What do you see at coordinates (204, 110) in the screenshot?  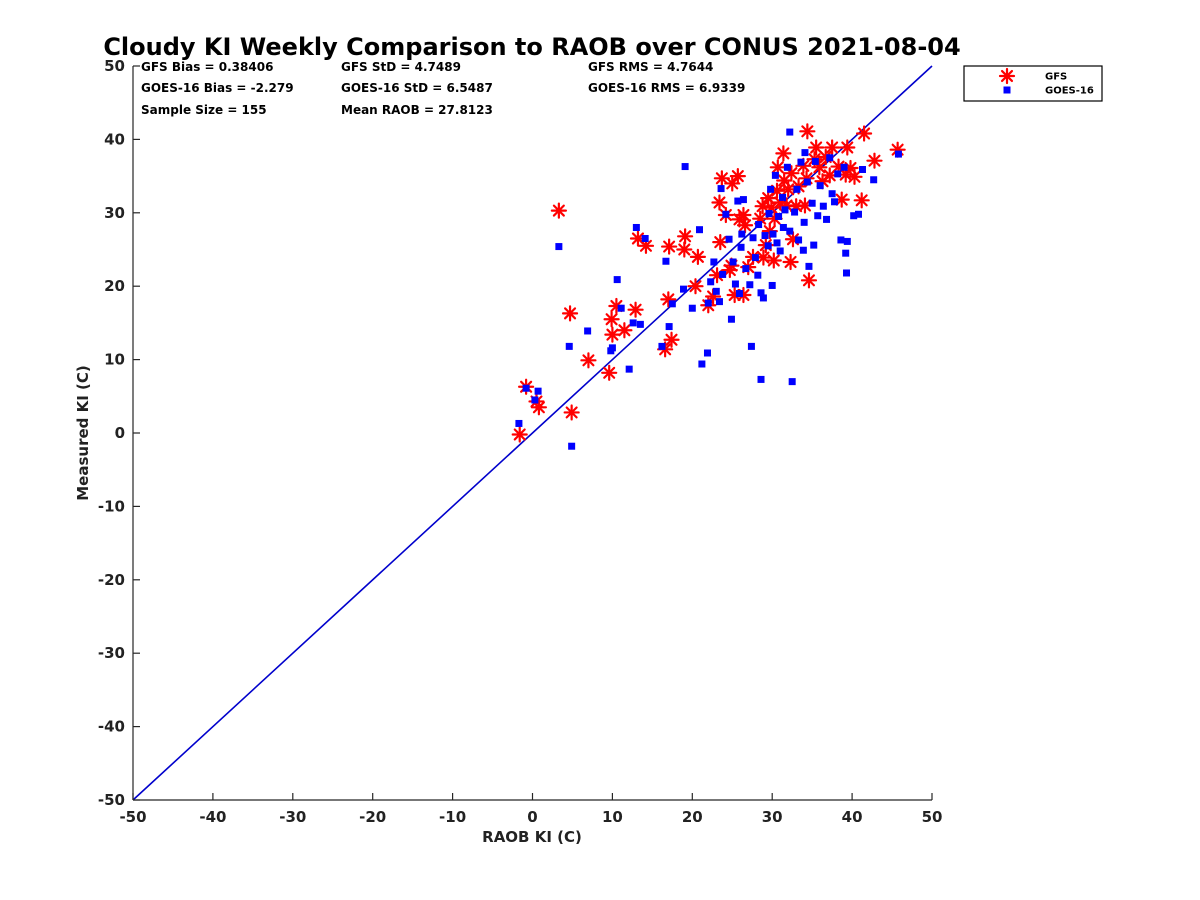 I see `stat-label: Sample Size = 155` at bounding box center [204, 110].